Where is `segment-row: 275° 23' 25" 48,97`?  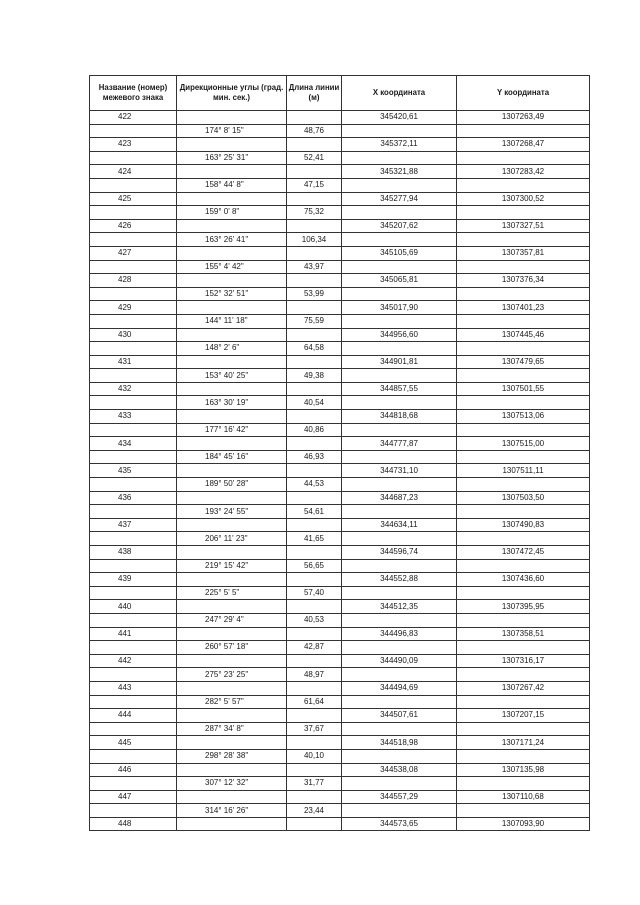
segment-row: 275° 23' 25" 48,97 is located at coordinates (339, 674).